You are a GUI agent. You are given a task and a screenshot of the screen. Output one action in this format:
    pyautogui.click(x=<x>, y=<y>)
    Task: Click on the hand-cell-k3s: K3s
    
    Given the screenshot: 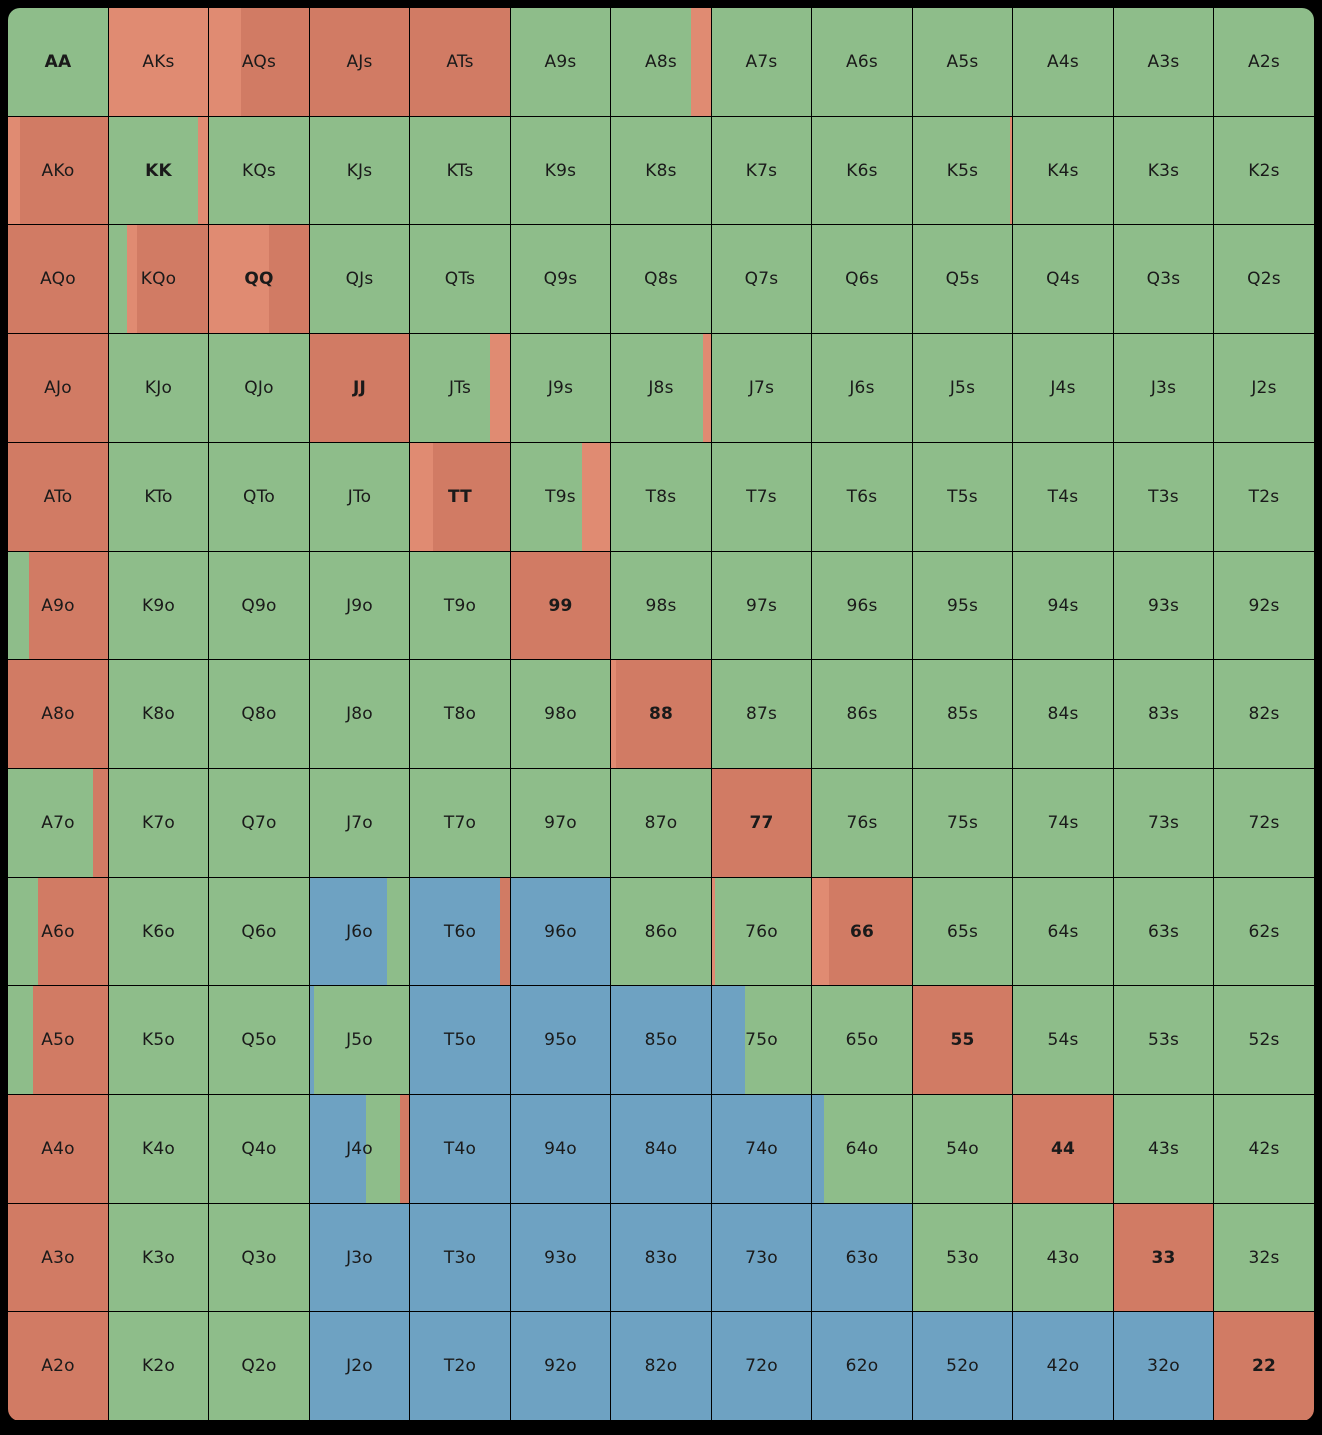 What is the action you would take?
    pyautogui.click(x=1163, y=170)
    